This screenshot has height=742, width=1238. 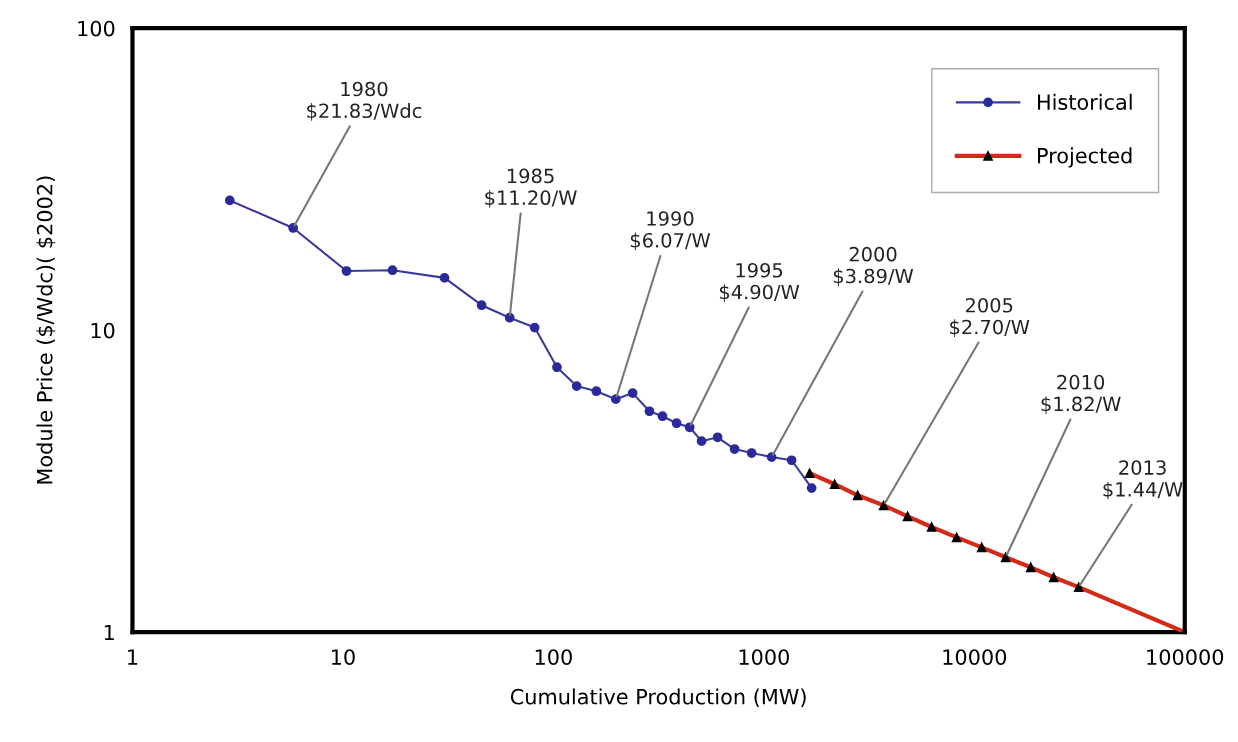 I want to click on annotation: 2013 $1.44/W, so click(x=1143, y=480).